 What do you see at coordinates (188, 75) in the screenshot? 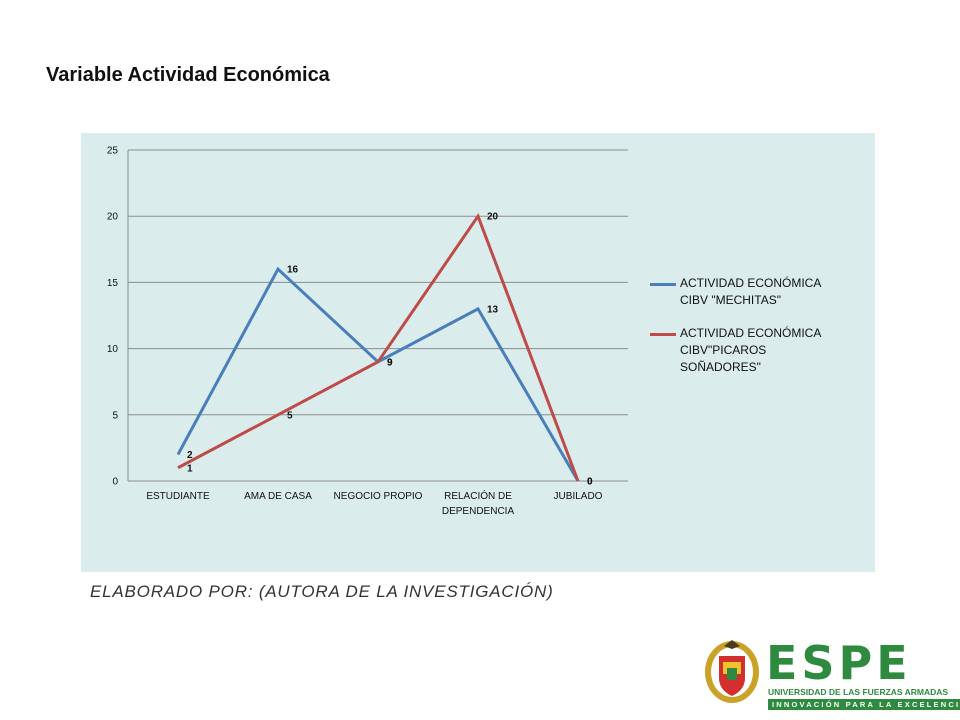
I see `slide-title: Variable Actividad Económica` at bounding box center [188, 75].